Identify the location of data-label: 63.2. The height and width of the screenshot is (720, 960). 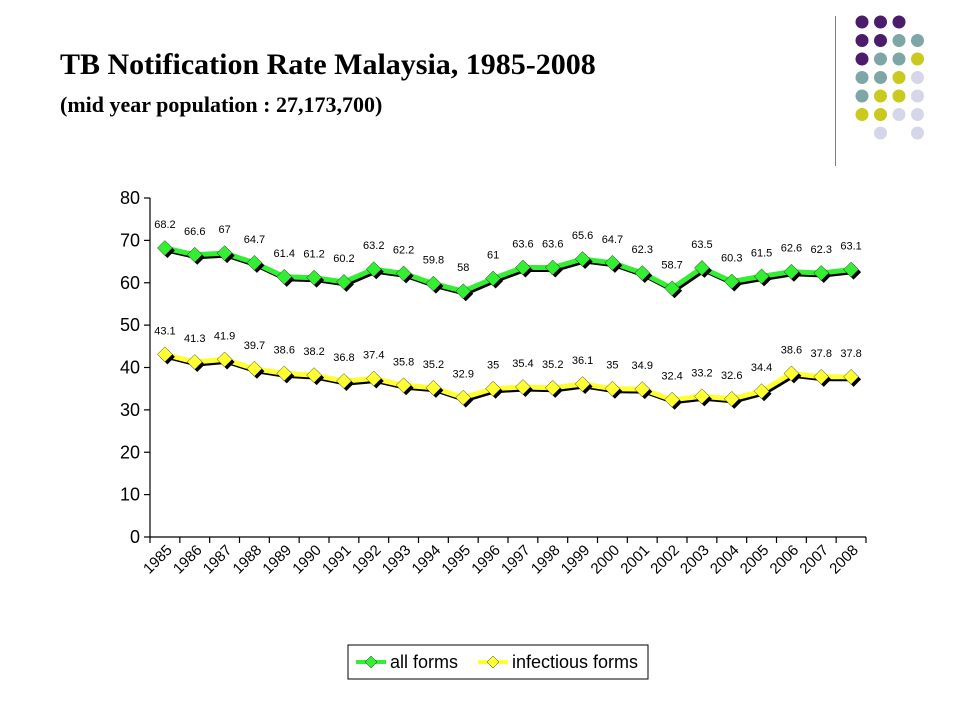
(373, 246).